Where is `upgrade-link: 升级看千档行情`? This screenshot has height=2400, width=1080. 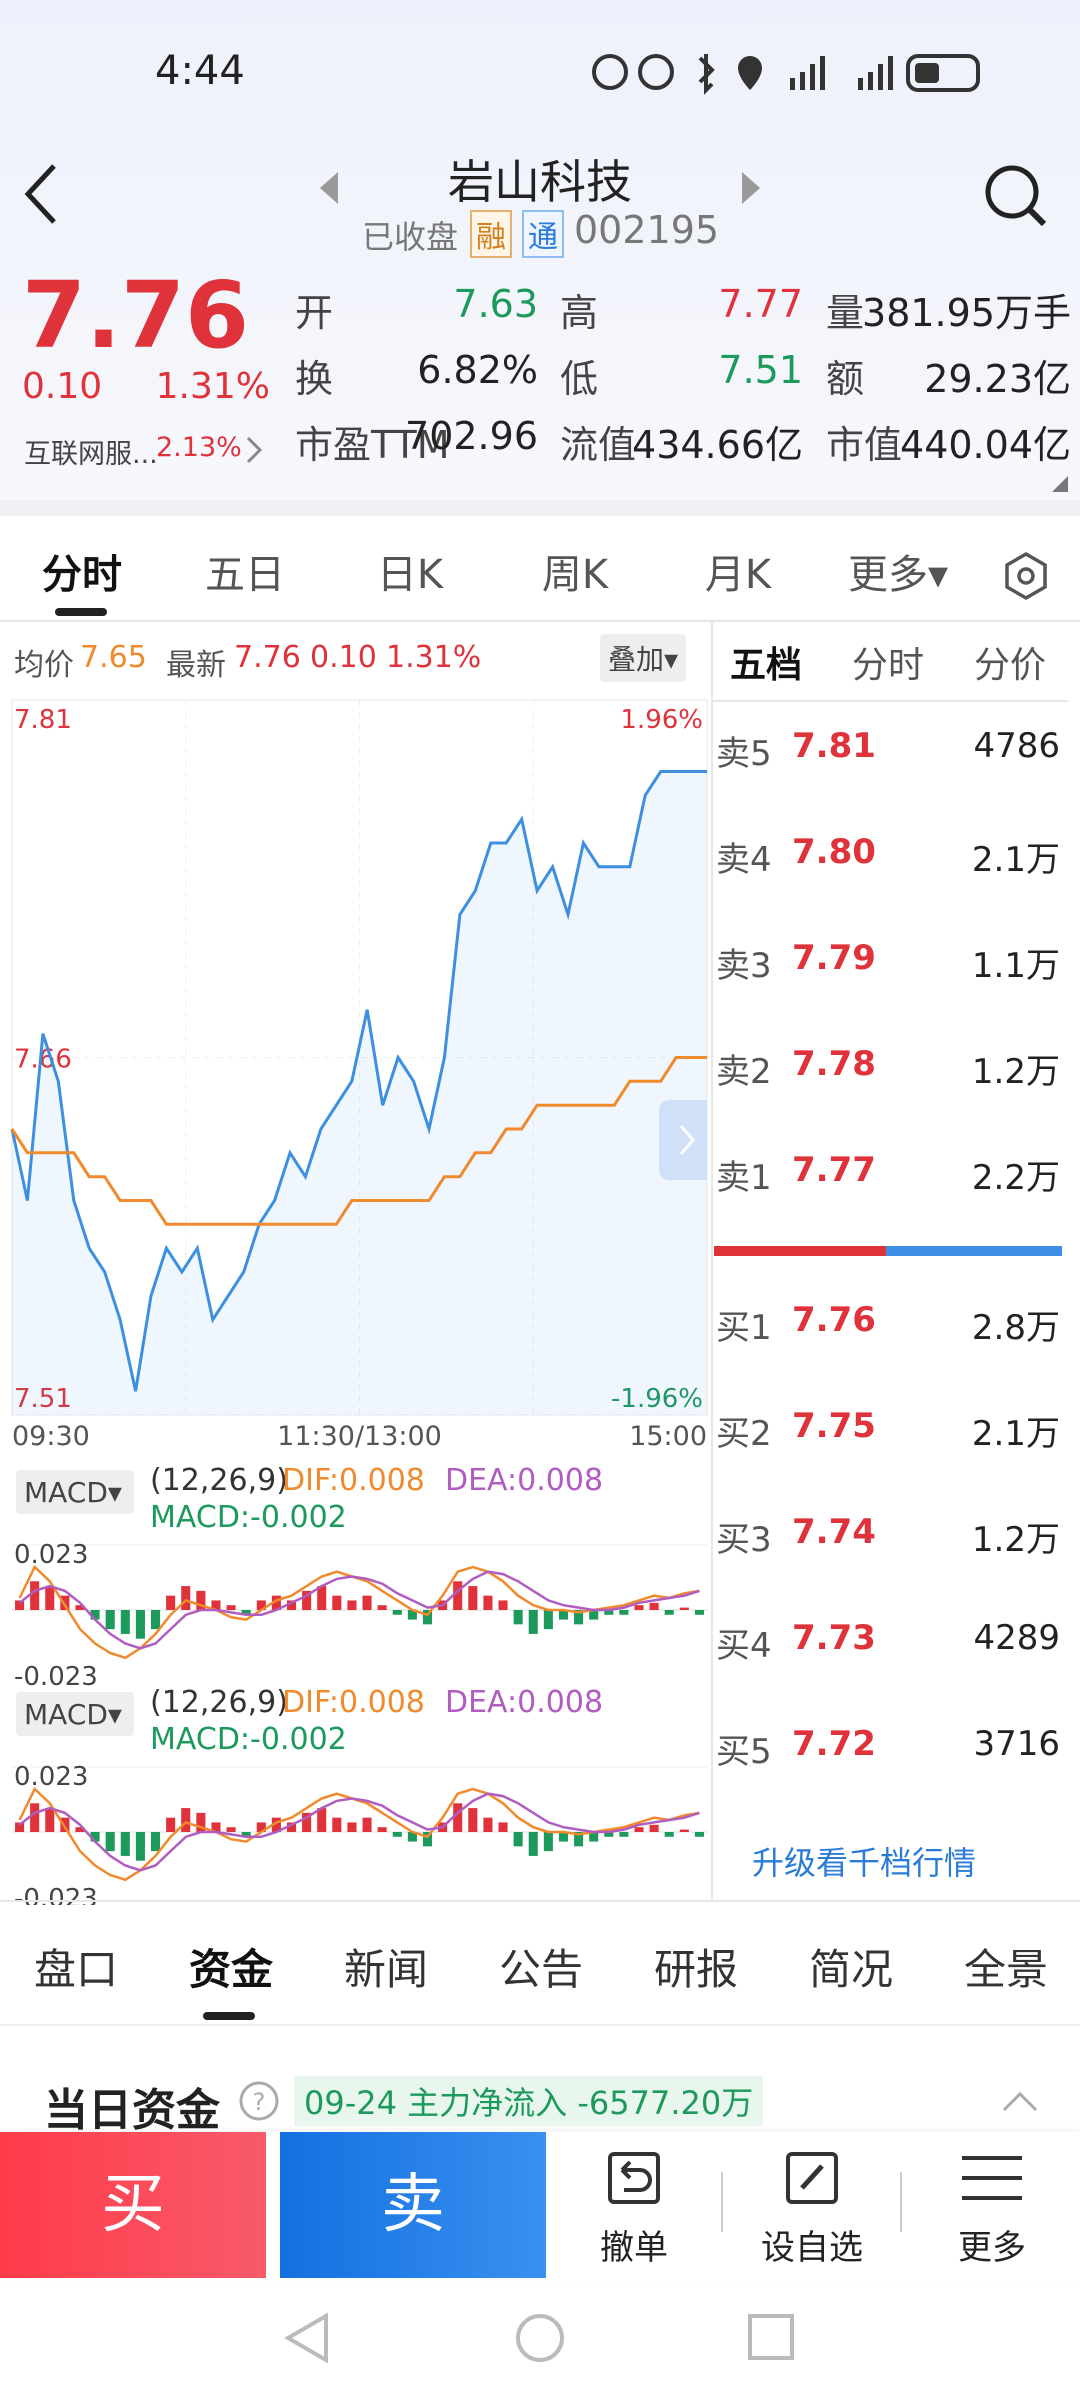 upgrade-link: 升级看千档行情 is located at coordinates (864, 1863).